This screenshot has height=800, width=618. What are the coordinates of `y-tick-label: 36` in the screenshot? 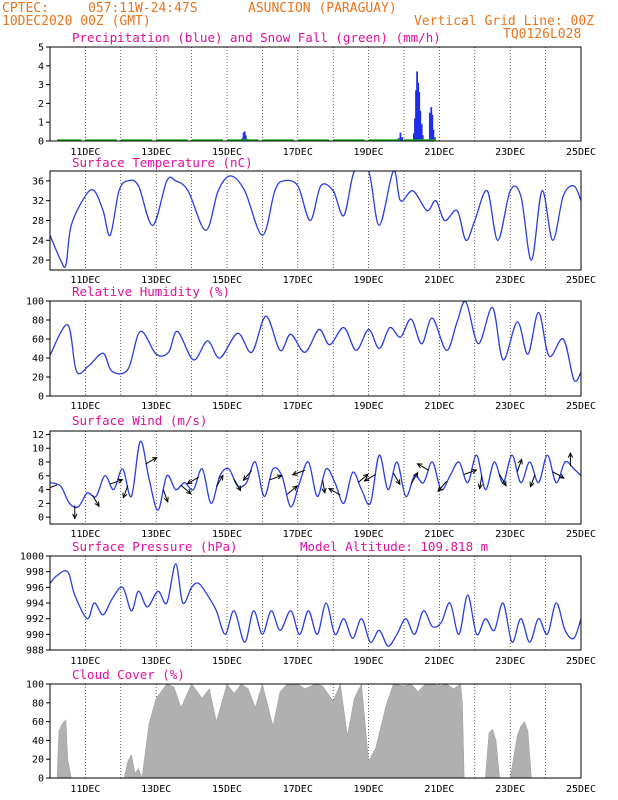 It's located at (38, 181).